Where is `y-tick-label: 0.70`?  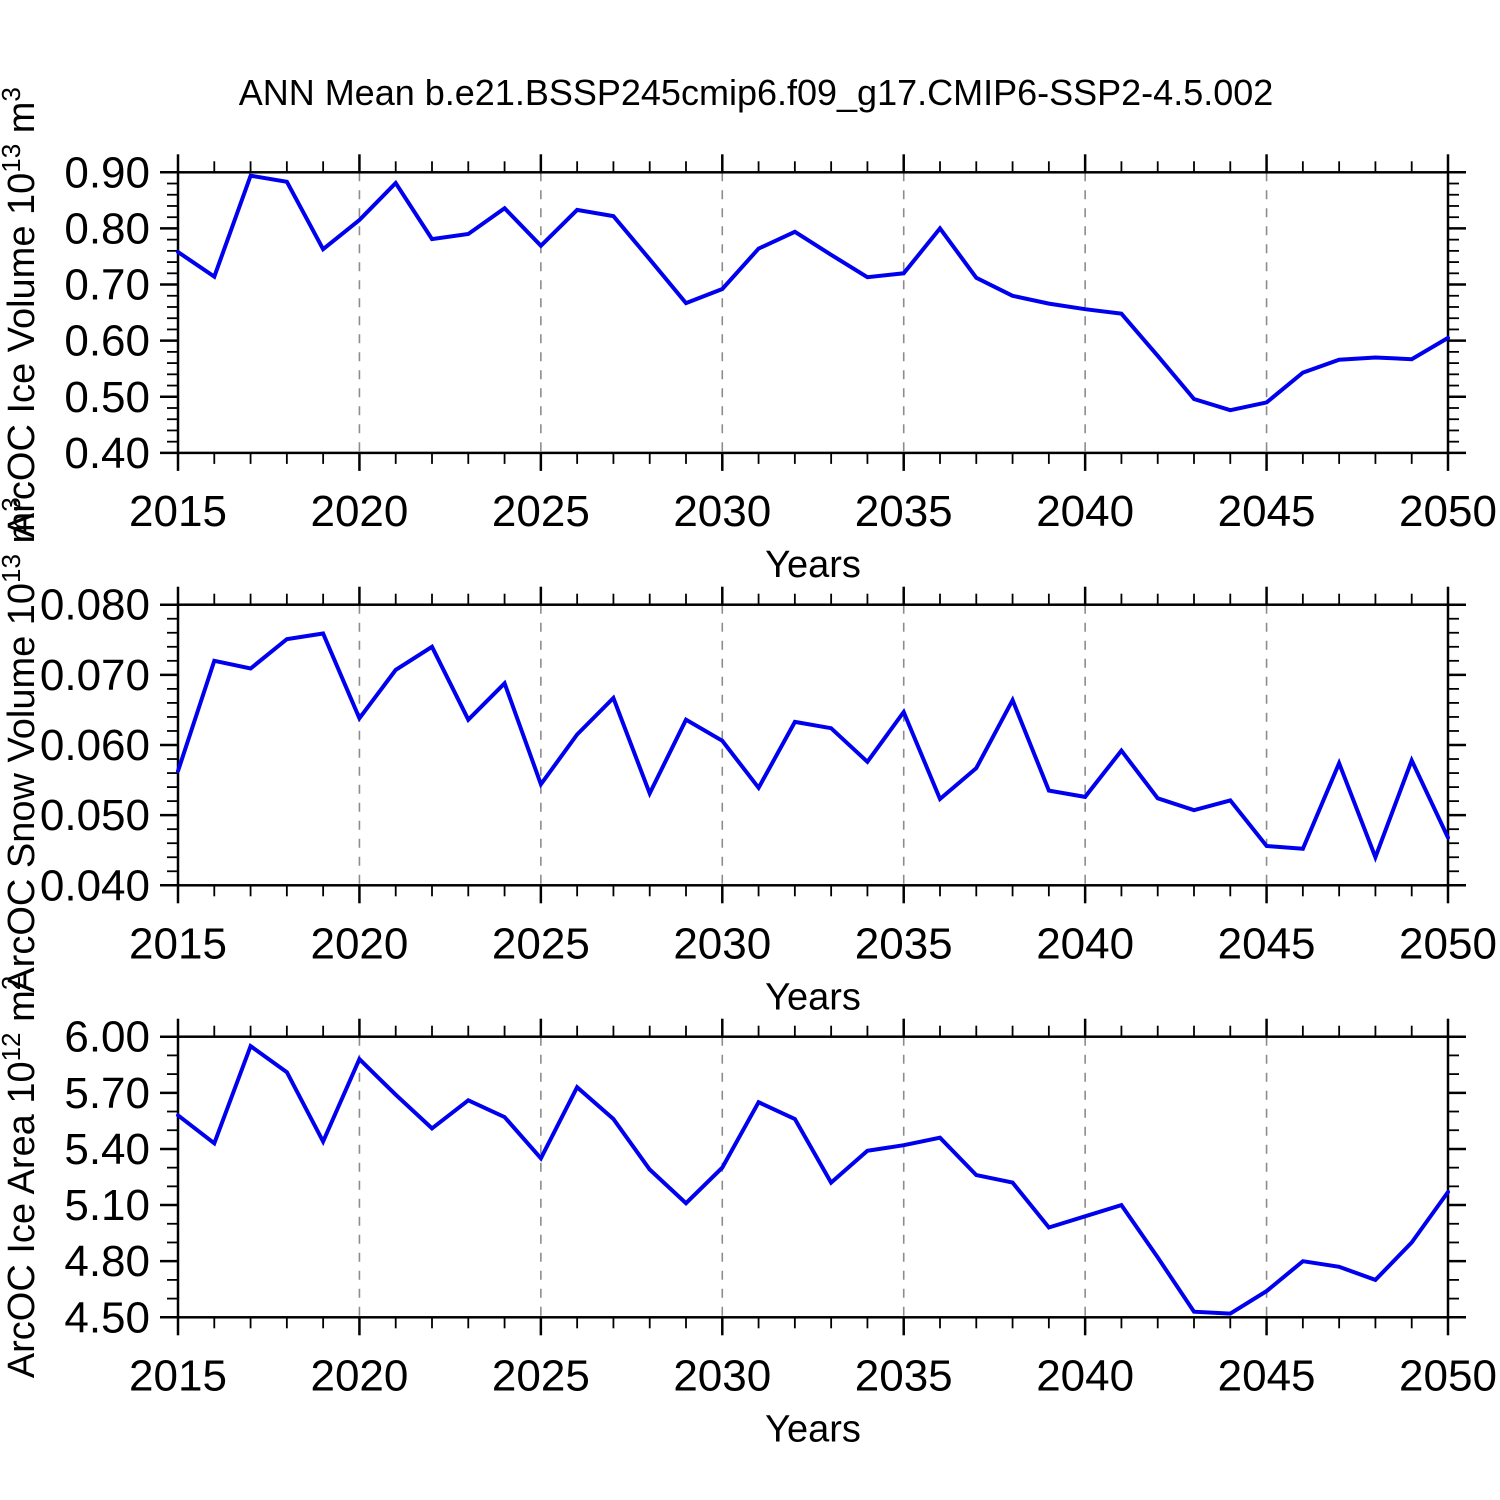
y-tick-label: 0.70 is located at coordinates (107, 285).